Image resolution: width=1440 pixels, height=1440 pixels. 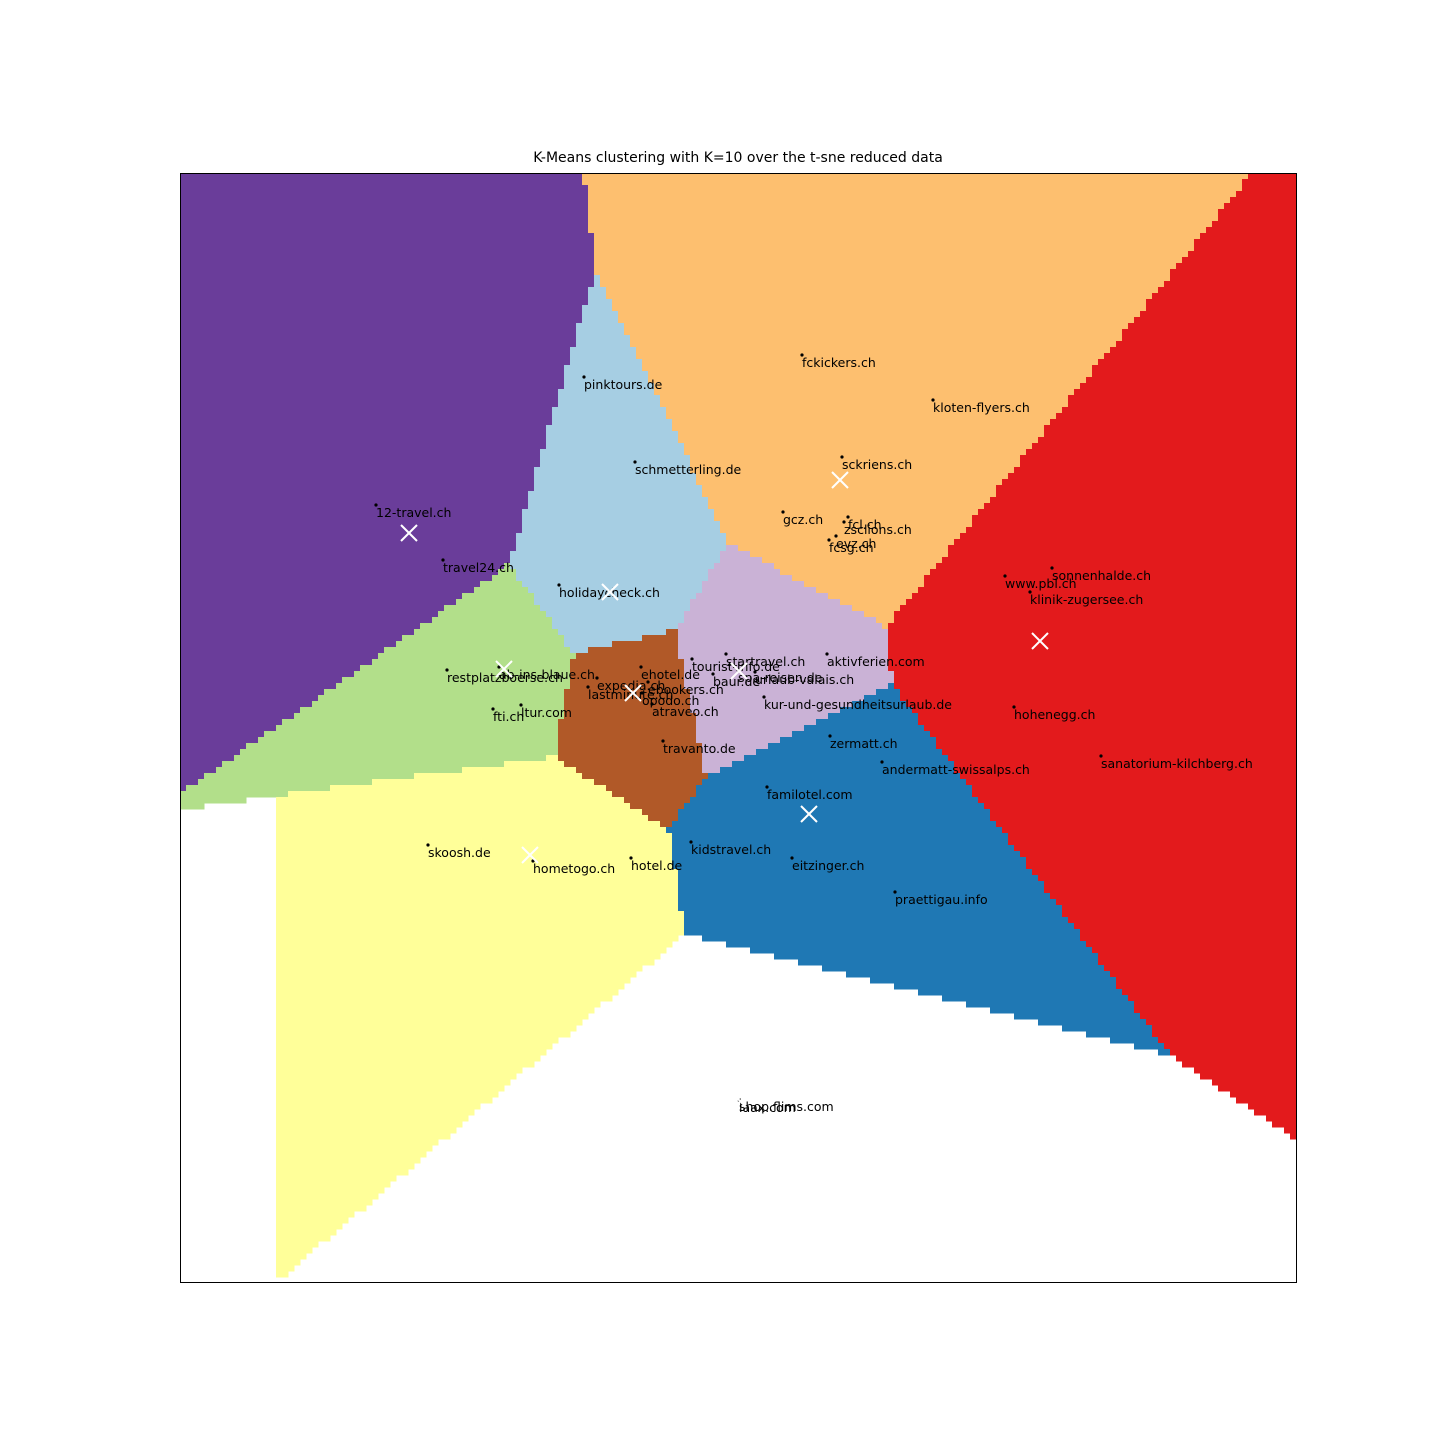 I want to click on point-label: laax.com, so click(x=767, y=1107).